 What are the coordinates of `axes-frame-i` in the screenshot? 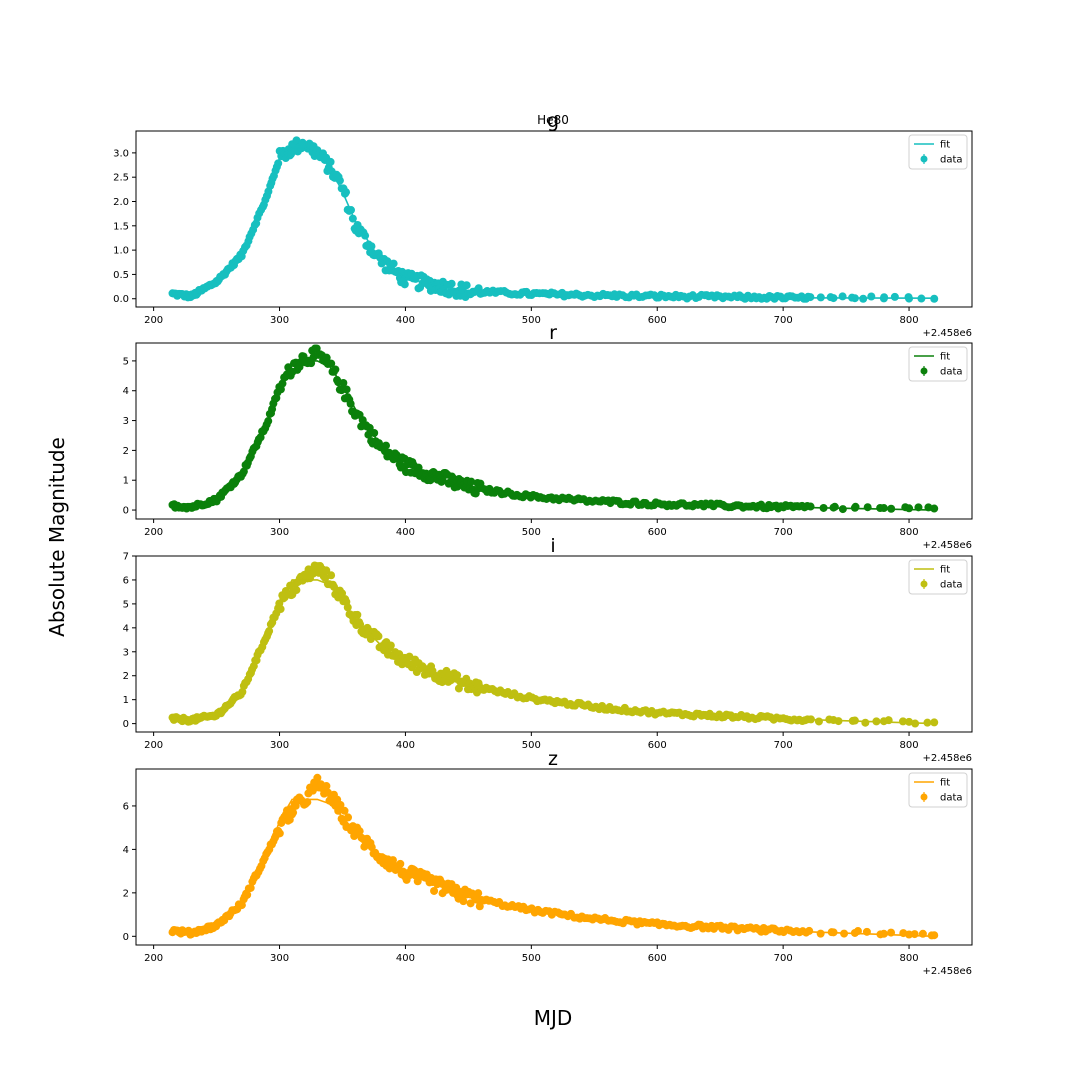 It's located at (554, 644).